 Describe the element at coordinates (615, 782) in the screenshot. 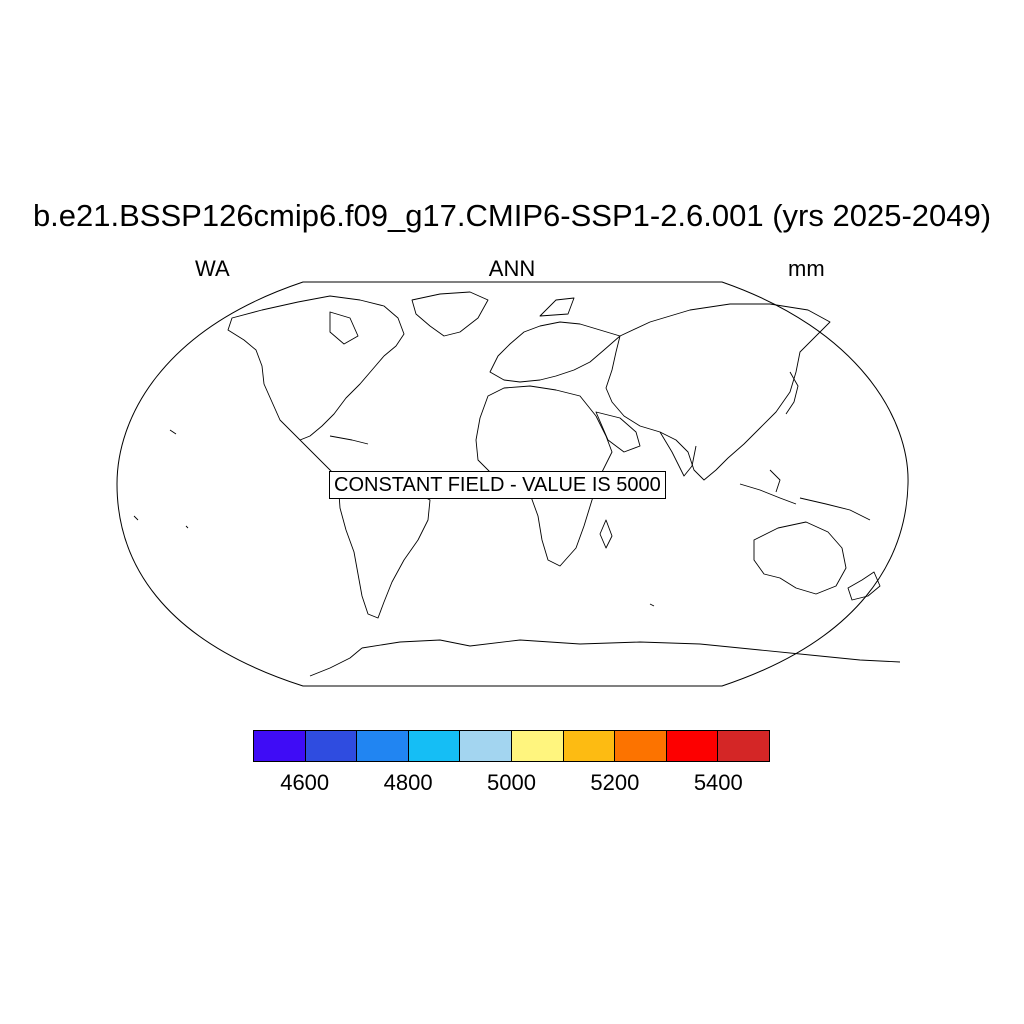

I see `colorbar-tick-label: 5200` at that location.